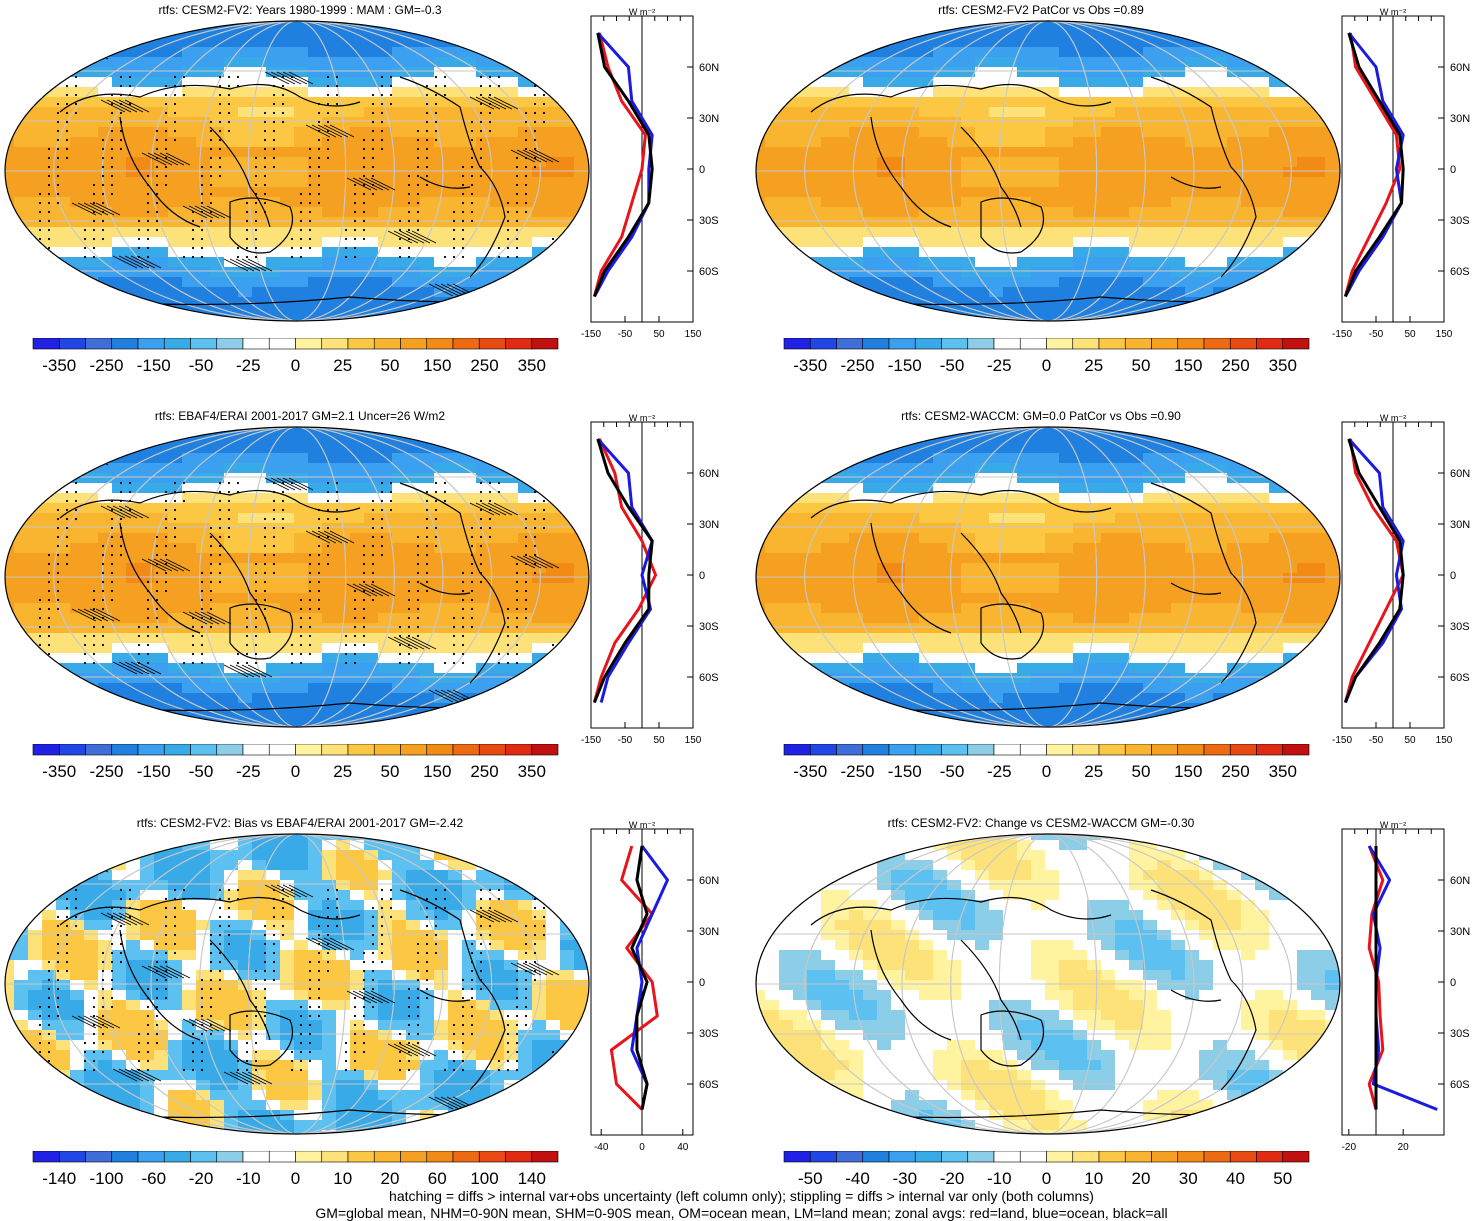 The width and height of the screenshot is (1483, 1221). What do you see at coordinates (342, 1177) in the screenshot?
I see `colorbar-tick-label: 10` at bounding box center [342, 1177].